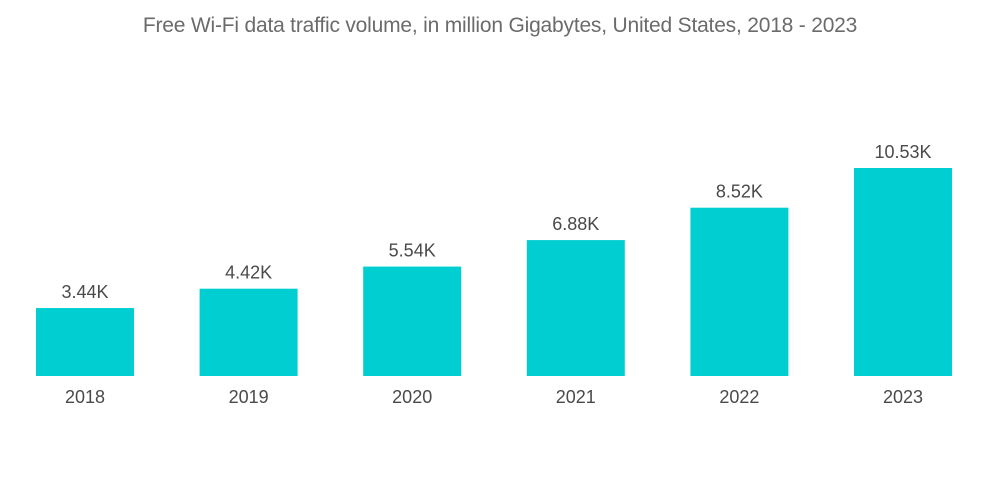 The image size is (1000, 504). I want to click on x-tick-2022: 2022, so click(739, 397).